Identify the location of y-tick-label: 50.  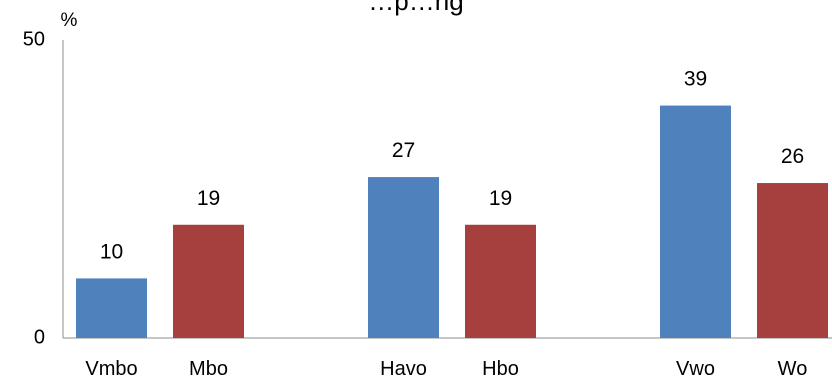
(34, 39).